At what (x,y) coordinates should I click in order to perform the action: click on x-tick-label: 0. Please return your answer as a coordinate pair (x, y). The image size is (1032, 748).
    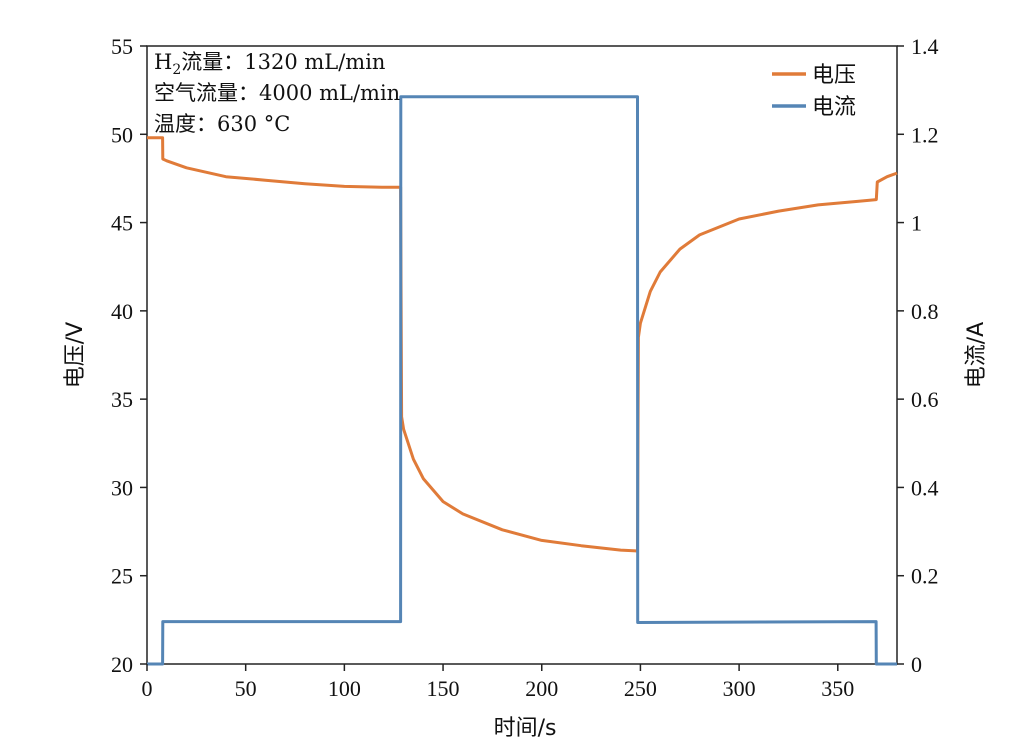
    Looking at the image, I should click on (147, 688).